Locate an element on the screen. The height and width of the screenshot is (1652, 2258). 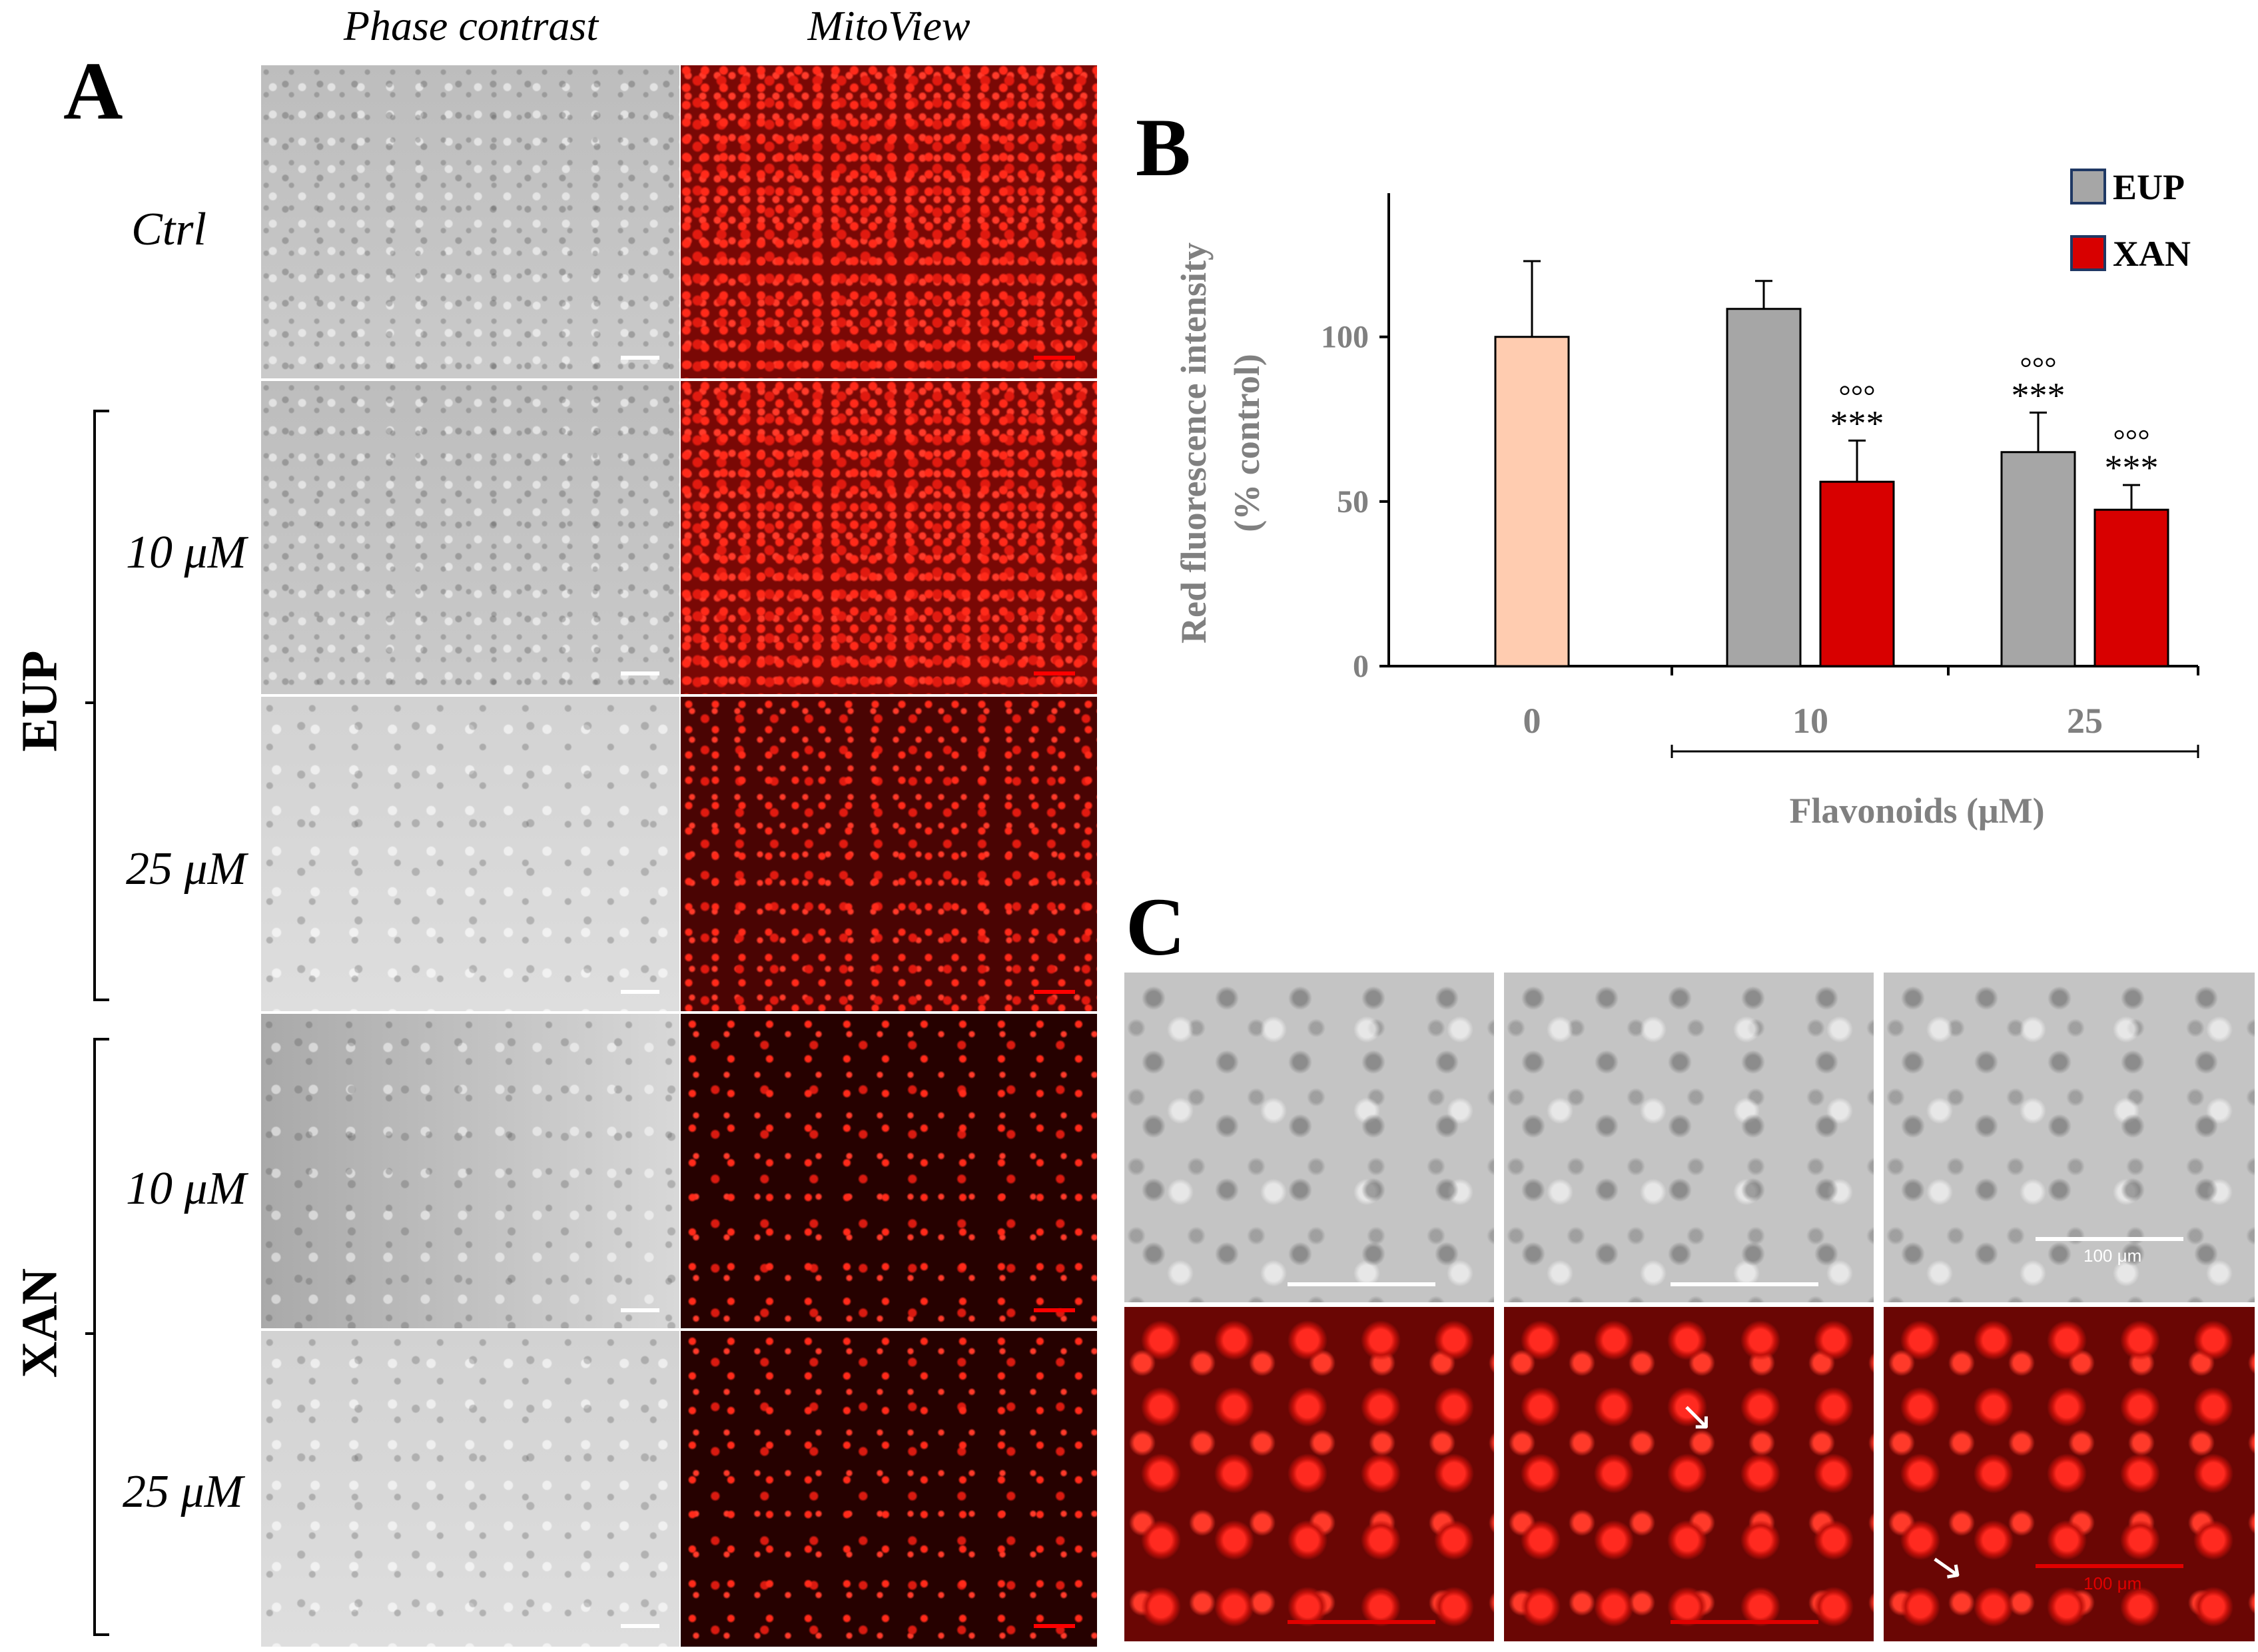
y-axis-label: Red fluorescence intensity is located at coordinates (1194, 442).